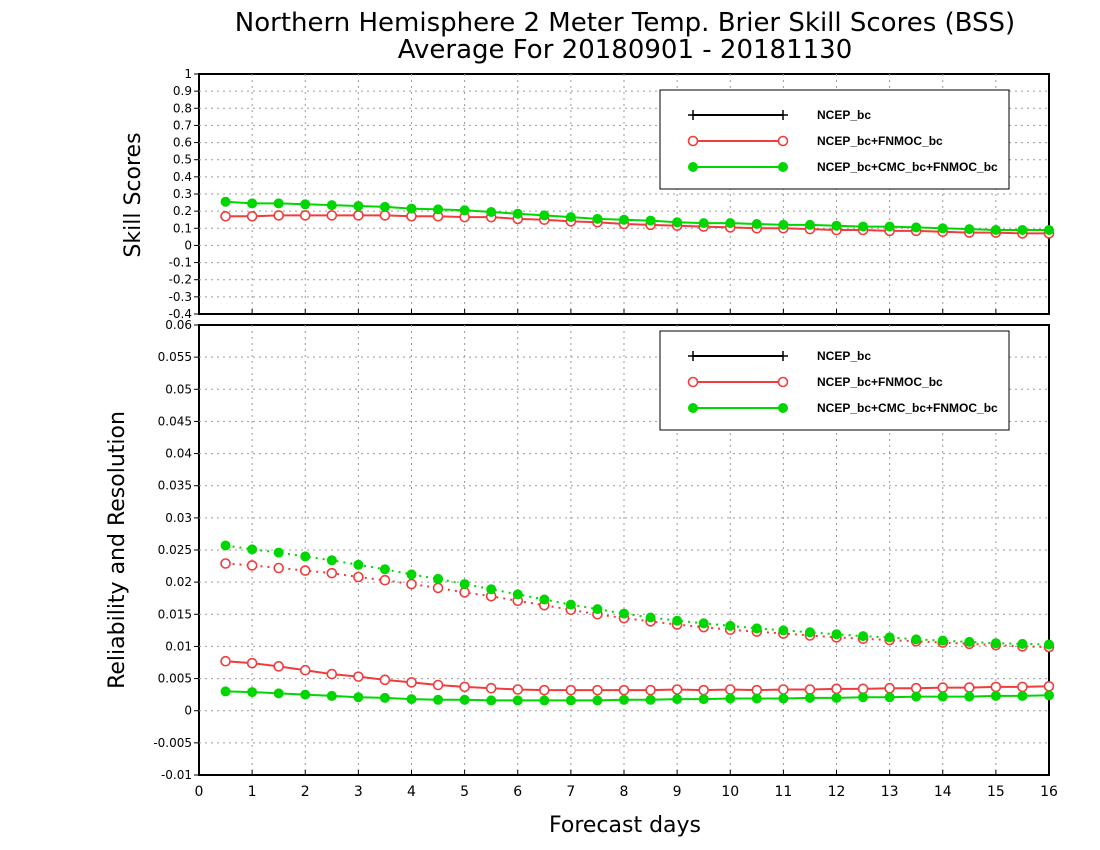 Image resolution: width=1100 pixels, height=850 pixels. I want to click on x-tick-label: 5, so click(464, 792).